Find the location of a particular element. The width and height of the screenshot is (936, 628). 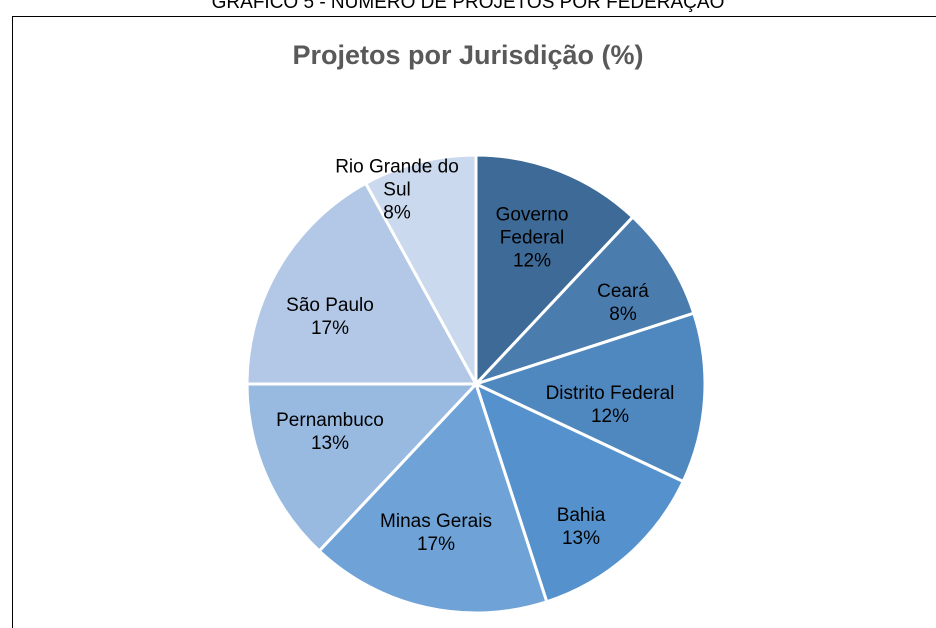

data-label: Minas Gerais 17% is located at coordinates (436, 533).